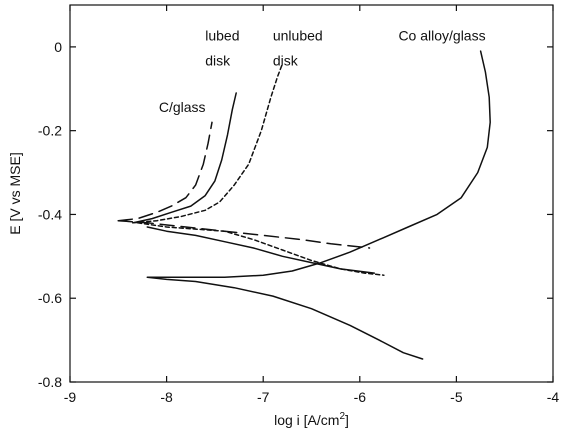  I want to click on series-unlubed-disk-anodic, so click(208, 143).